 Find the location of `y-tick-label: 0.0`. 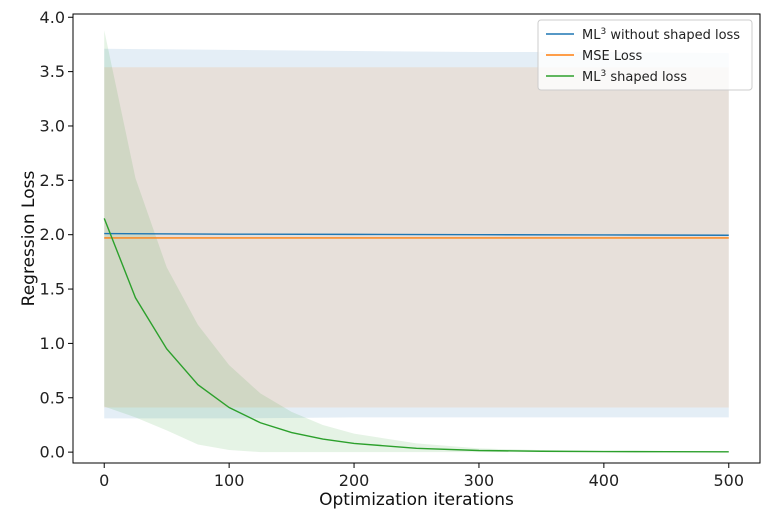

y-tick-label: 0.0 is located at coordinates (52, 452).